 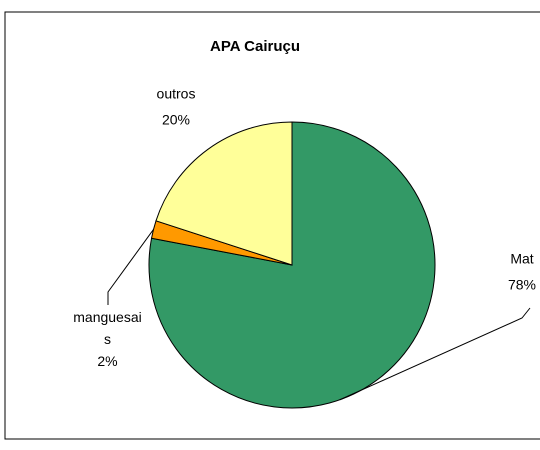 What do you see at coordinates (255, 46) in the screenshot?
I see `chart-title: APA Cairuçu` at bounding box center [255, 46].